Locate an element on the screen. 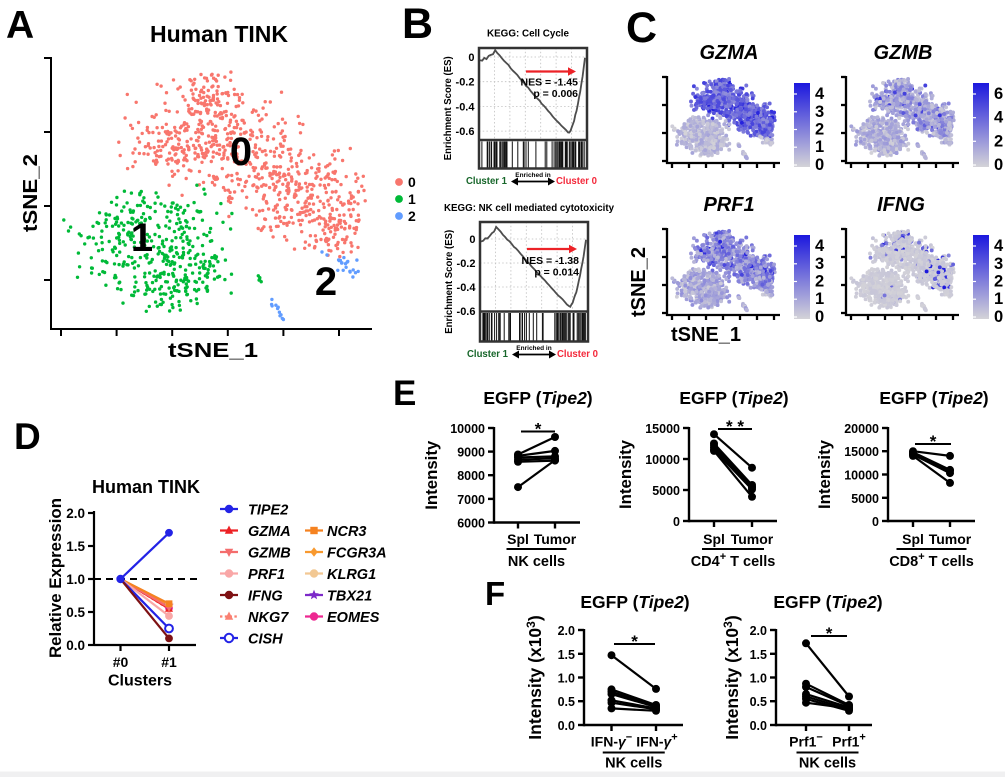 Image resolution: width=1005 pixels, height=782 pixels. svg-text: NES = -1.38 is located at coordinates (551, 261).